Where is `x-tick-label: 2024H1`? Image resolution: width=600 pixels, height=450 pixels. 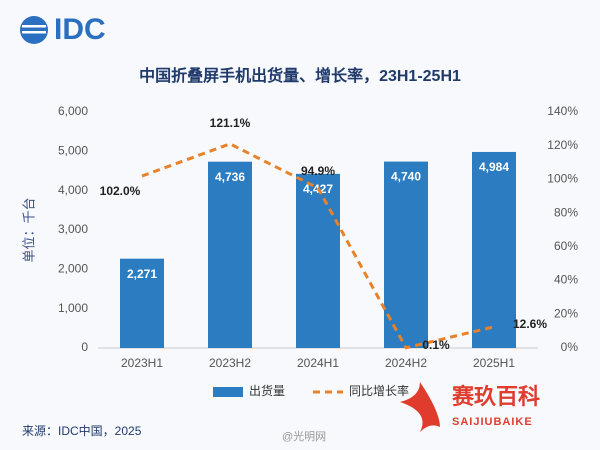 x-tick-label: 2024H1 is located at coordinates (318, 363).